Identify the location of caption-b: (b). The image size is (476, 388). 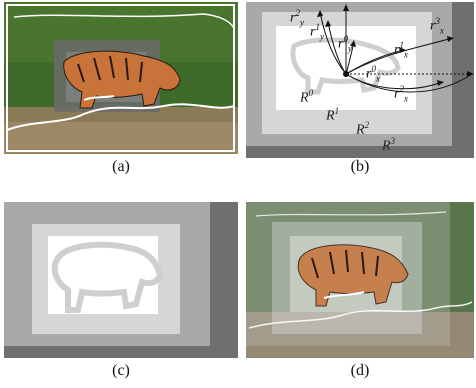
(360, 166).